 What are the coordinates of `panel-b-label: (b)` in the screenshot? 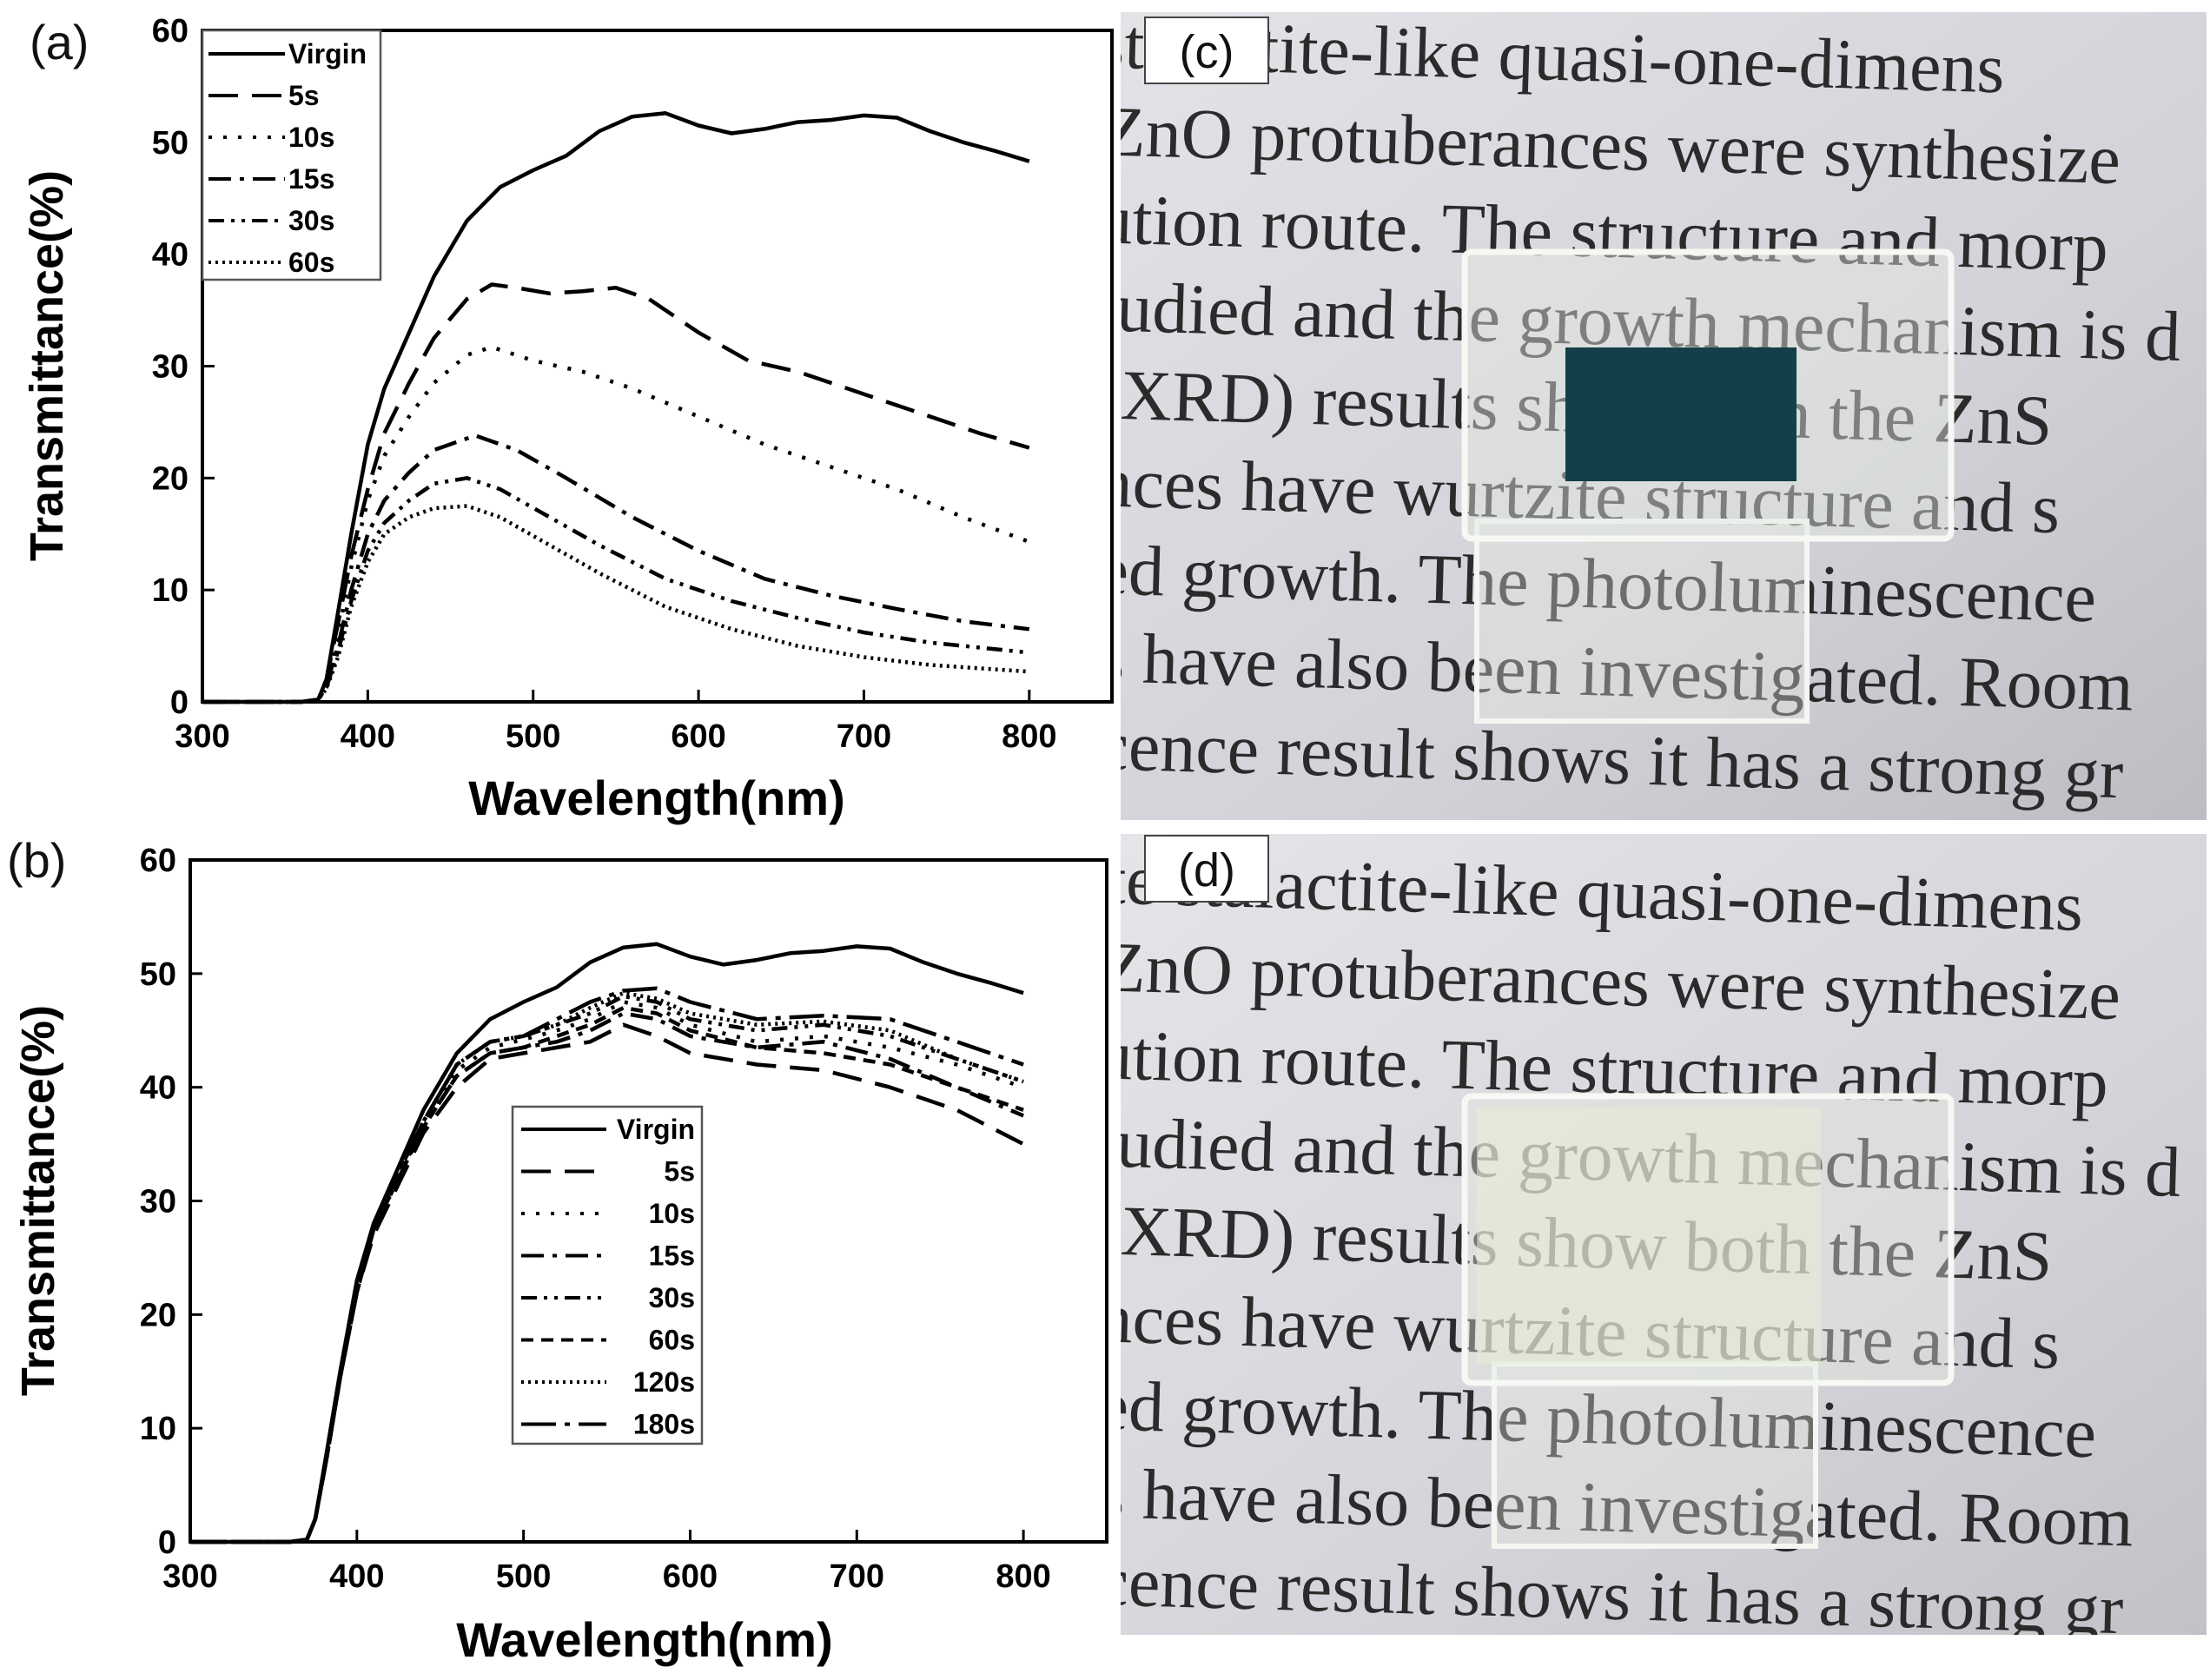 It's located at (36, 860).